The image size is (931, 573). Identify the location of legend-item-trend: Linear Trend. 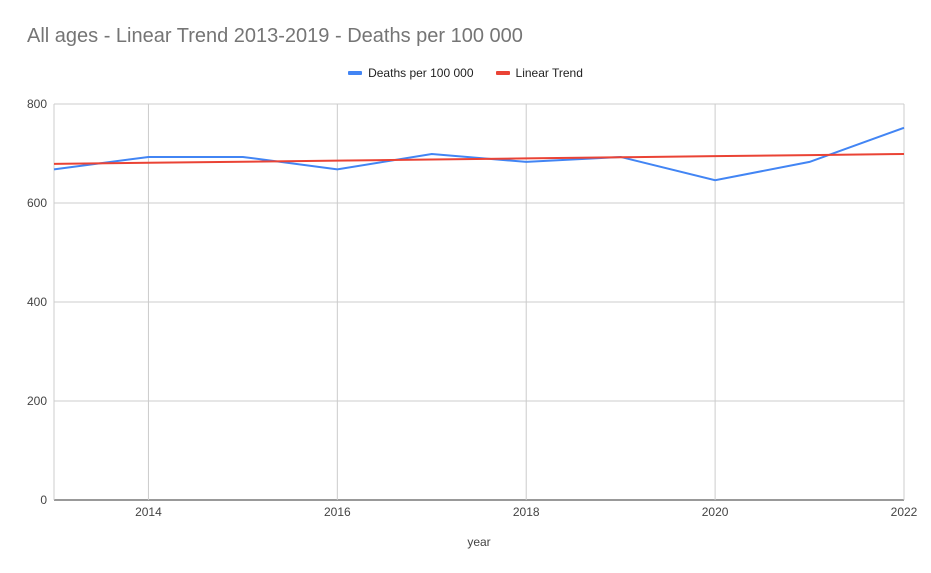
(539, 73).